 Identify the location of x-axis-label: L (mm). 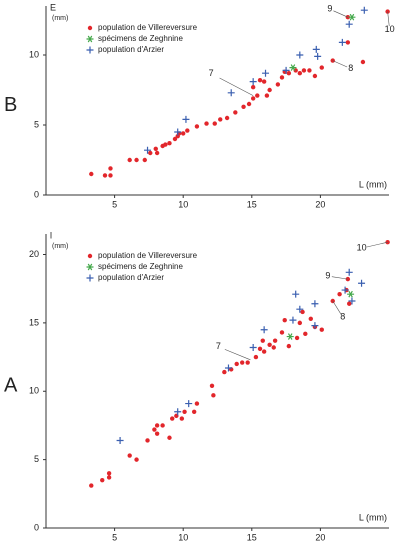
(373, 517).